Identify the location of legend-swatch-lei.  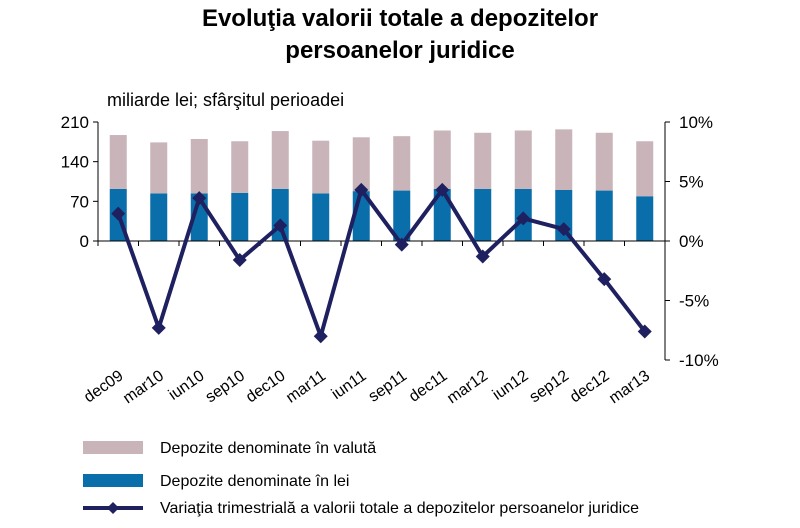
(113, 480).